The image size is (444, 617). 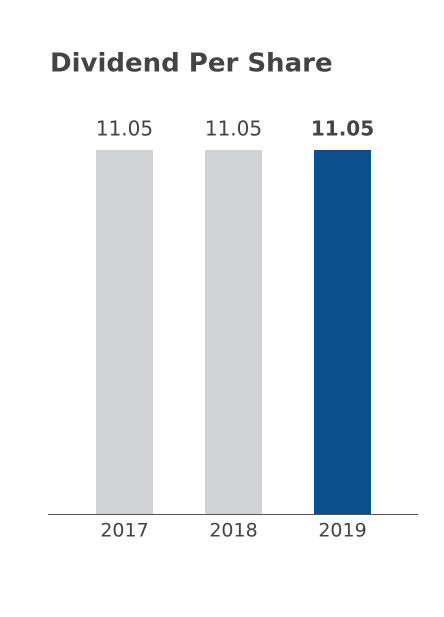 I want to click on x-tick-label: 2018, so click(x=233, y=531).